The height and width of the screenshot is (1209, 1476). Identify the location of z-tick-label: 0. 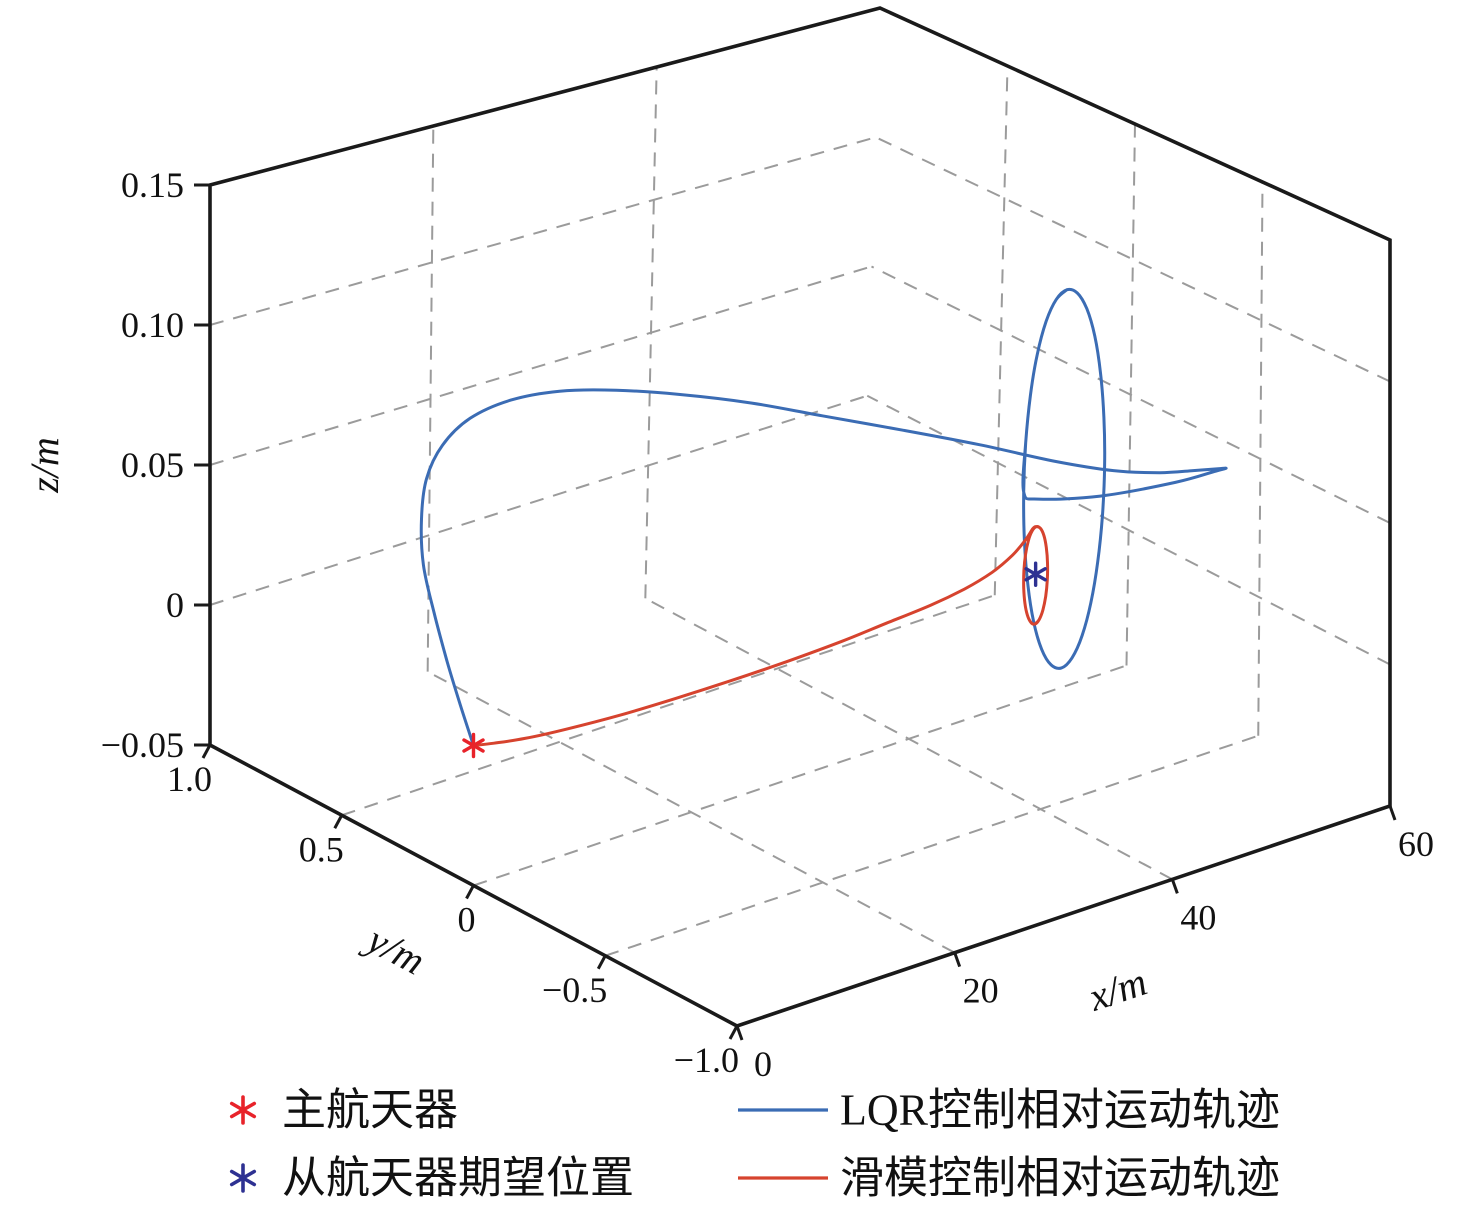
(175, 605).